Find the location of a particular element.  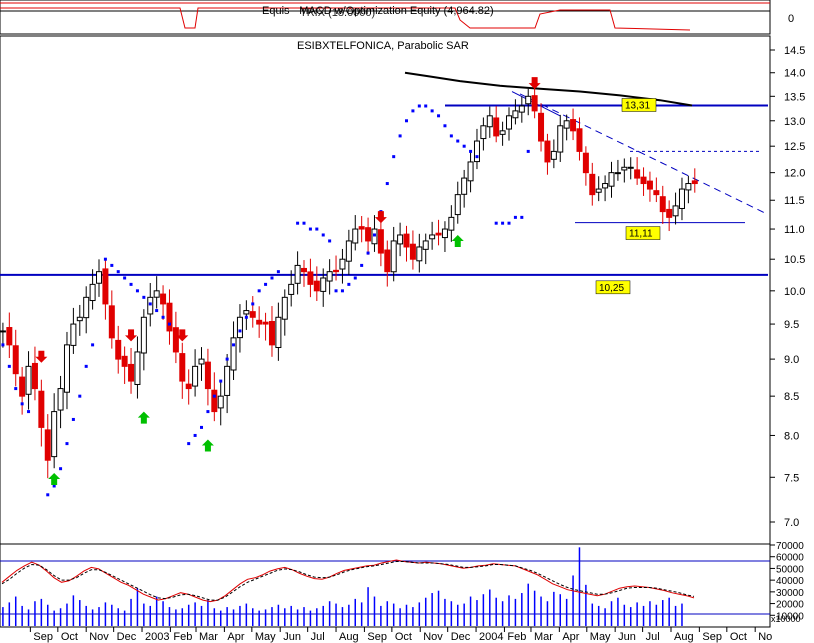

level-labels: 13,31 11,11 10,25 is located at coordinates (628, 196).